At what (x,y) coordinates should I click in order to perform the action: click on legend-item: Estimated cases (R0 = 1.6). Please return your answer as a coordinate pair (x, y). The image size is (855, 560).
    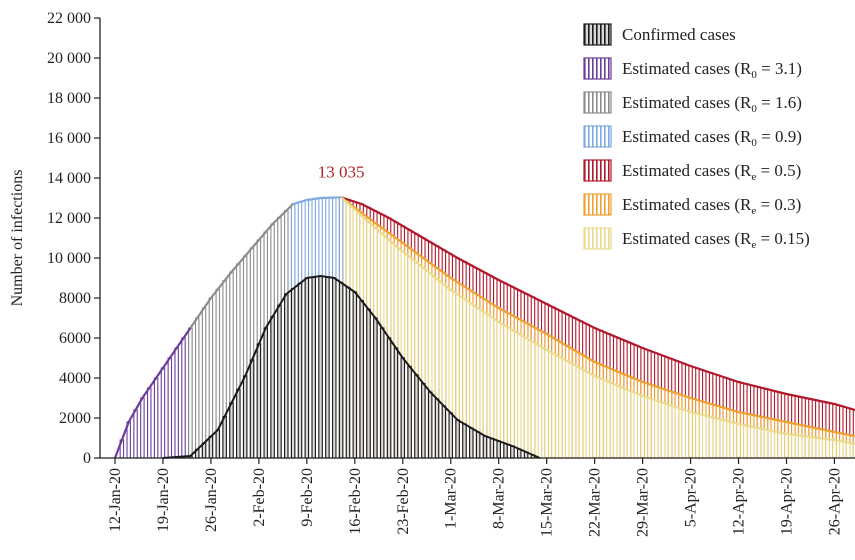
    Looking at the image, I should click on (692, 103).